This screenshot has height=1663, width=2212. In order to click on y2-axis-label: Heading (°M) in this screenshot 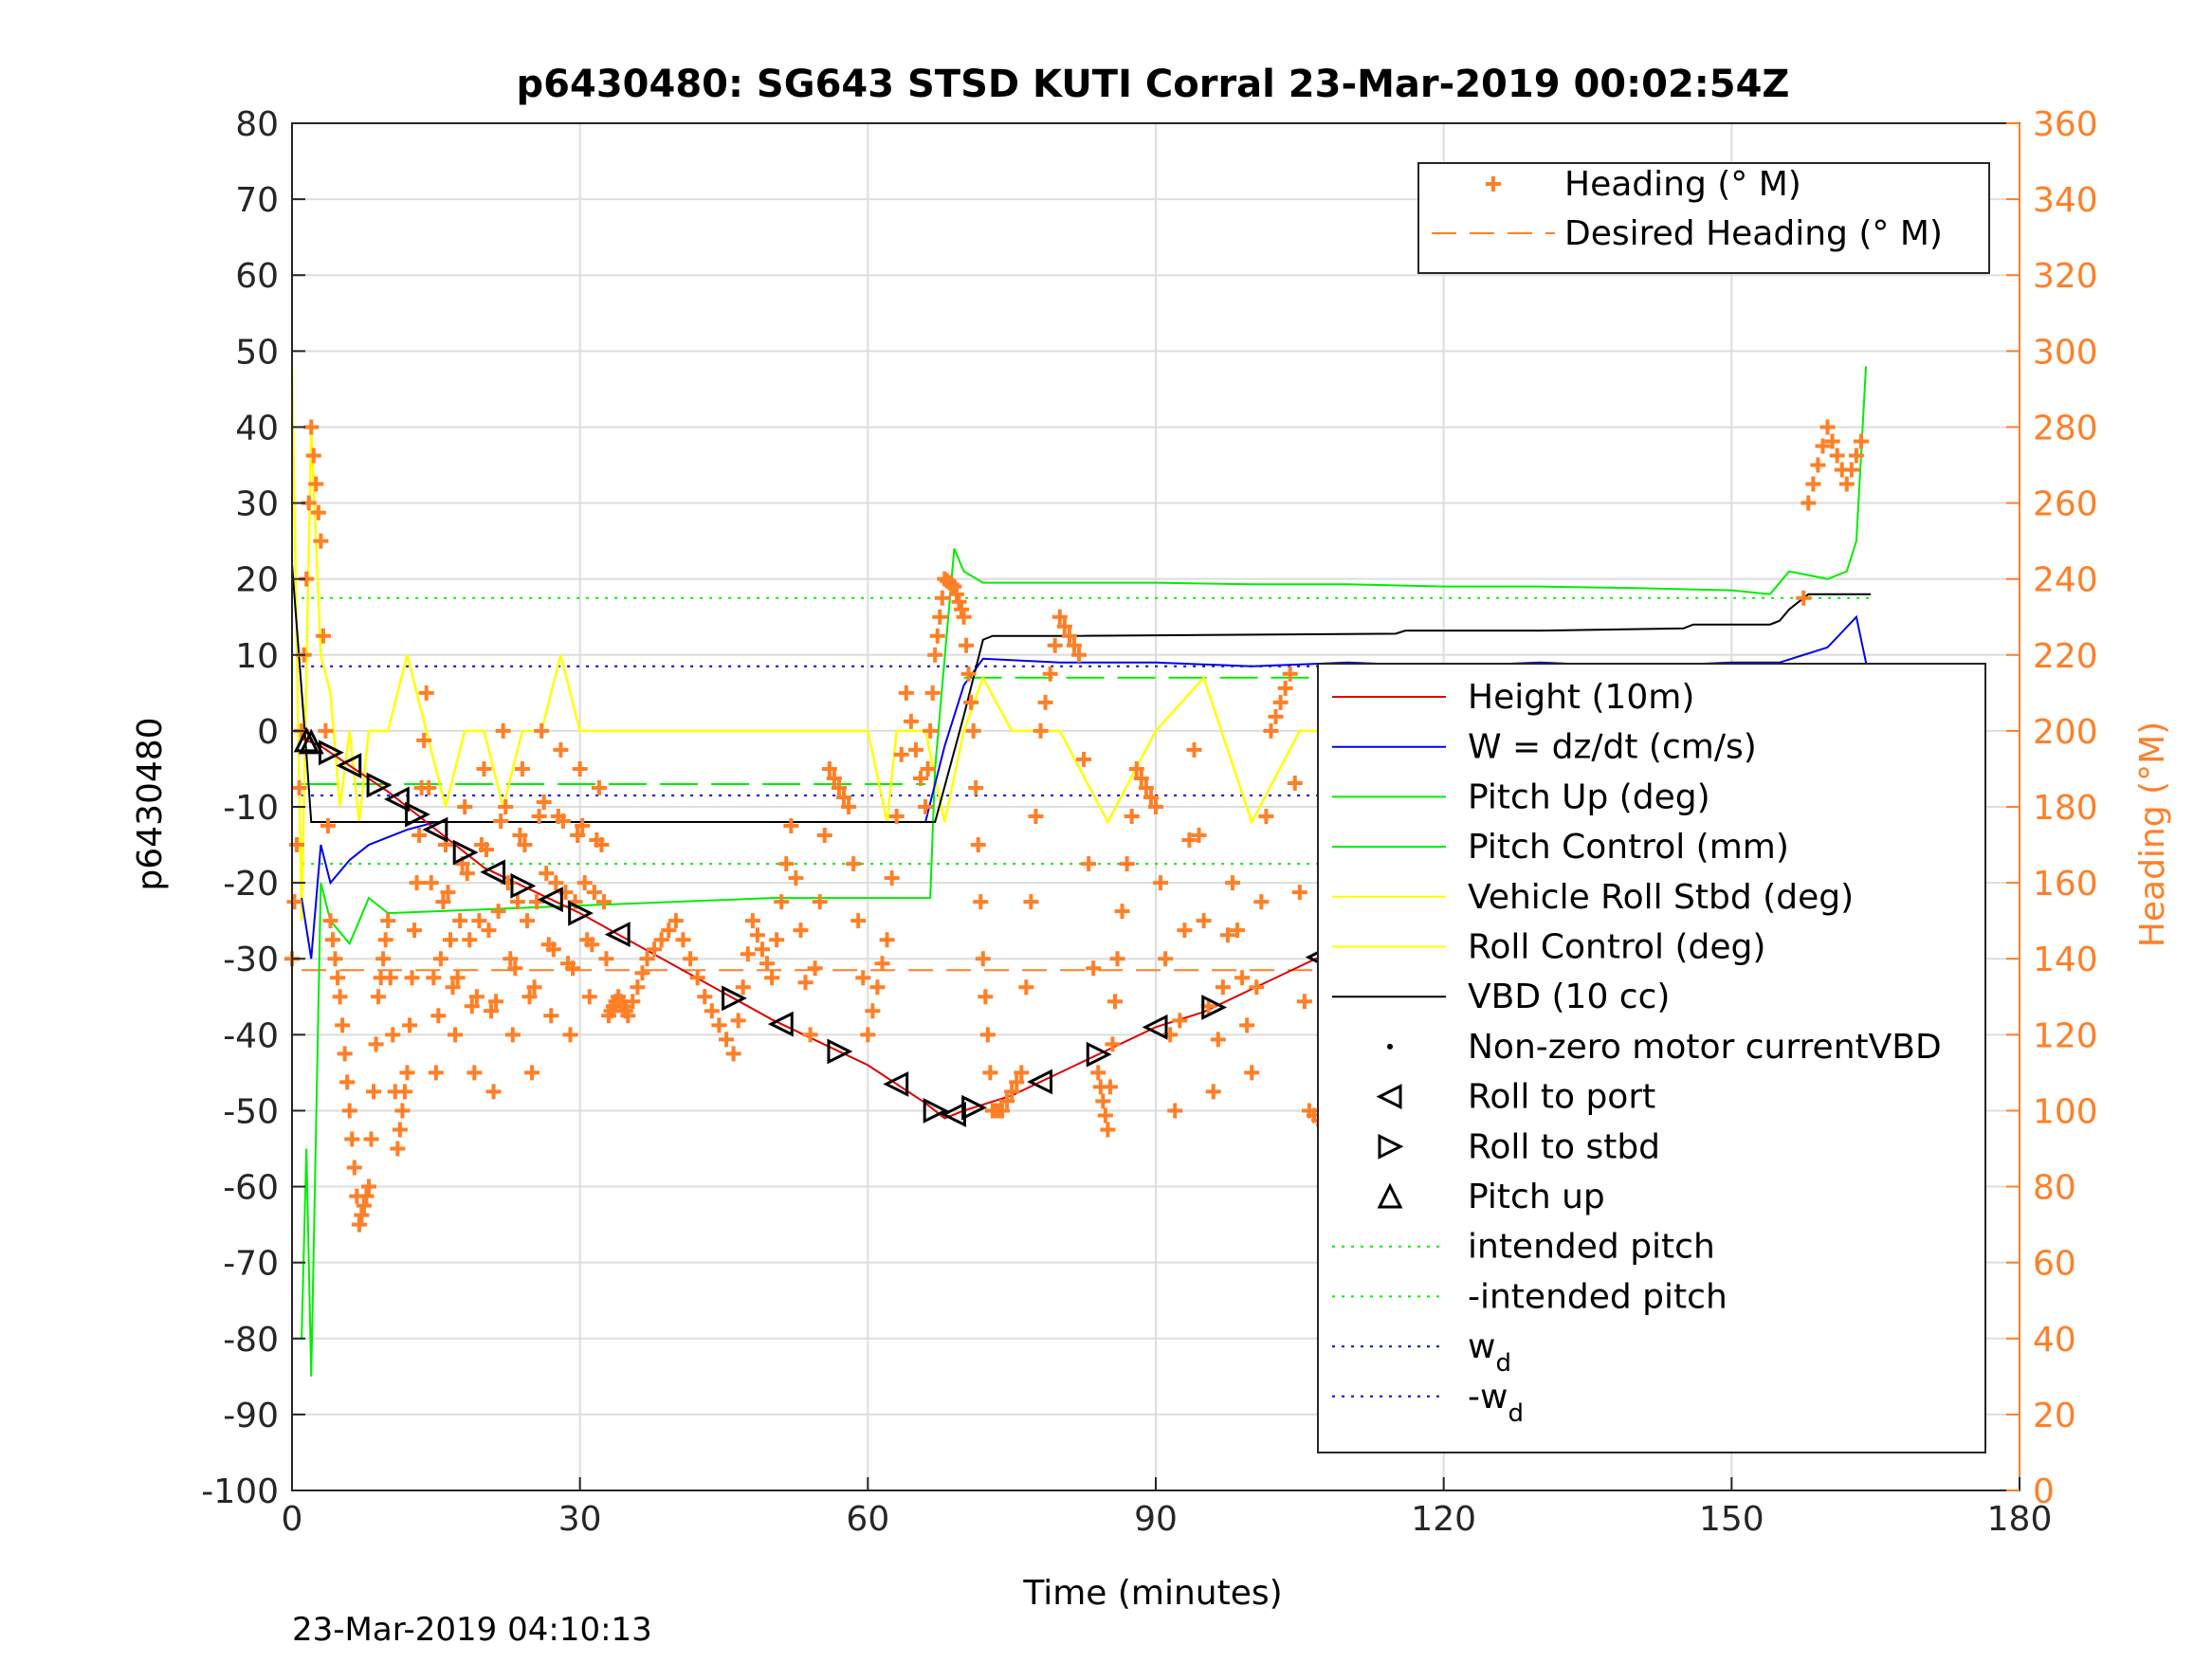, I will do `click(2152, 835)`.